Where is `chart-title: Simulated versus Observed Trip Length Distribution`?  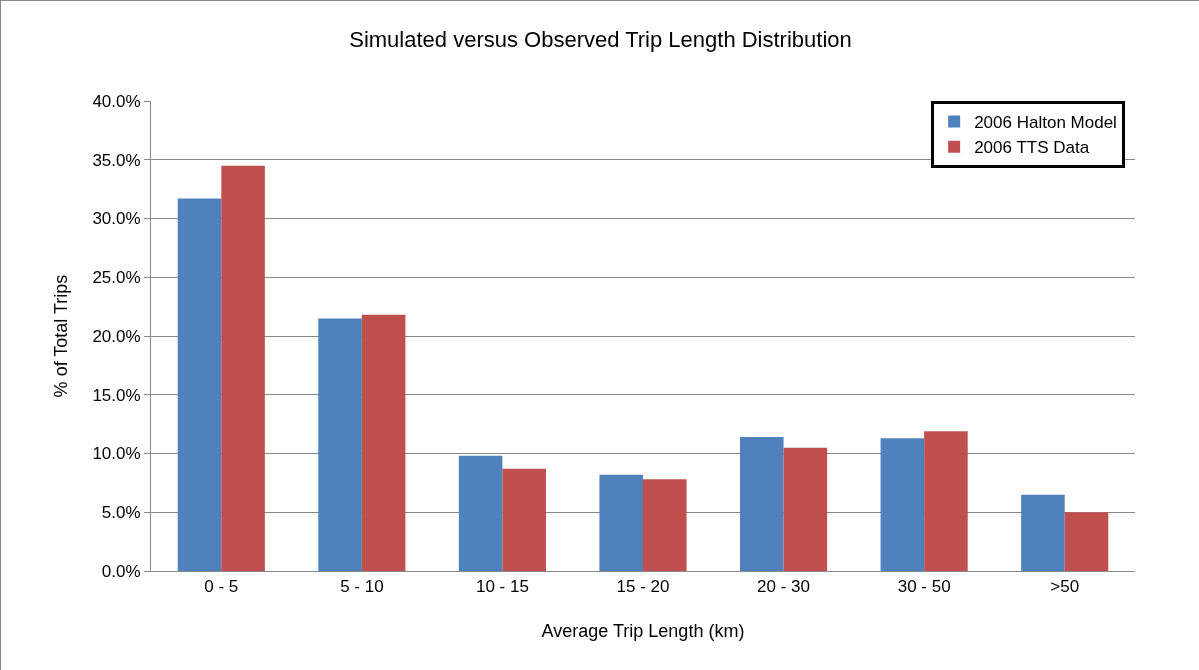 chart-title: Simulated versus Observed Trip Length Distribution is located at coordinates (600, 39).